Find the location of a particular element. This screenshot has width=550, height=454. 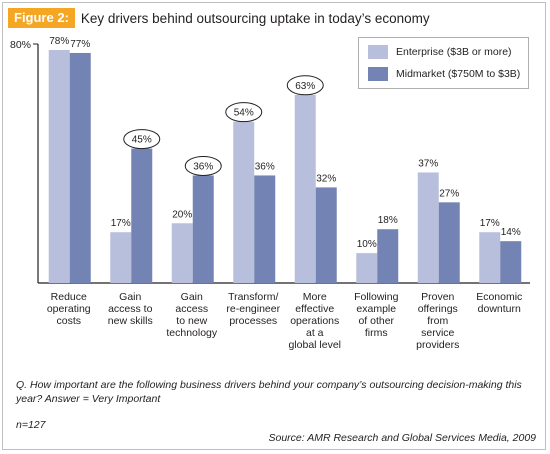

category-label-line: at a is located at coordinates (315, 333).